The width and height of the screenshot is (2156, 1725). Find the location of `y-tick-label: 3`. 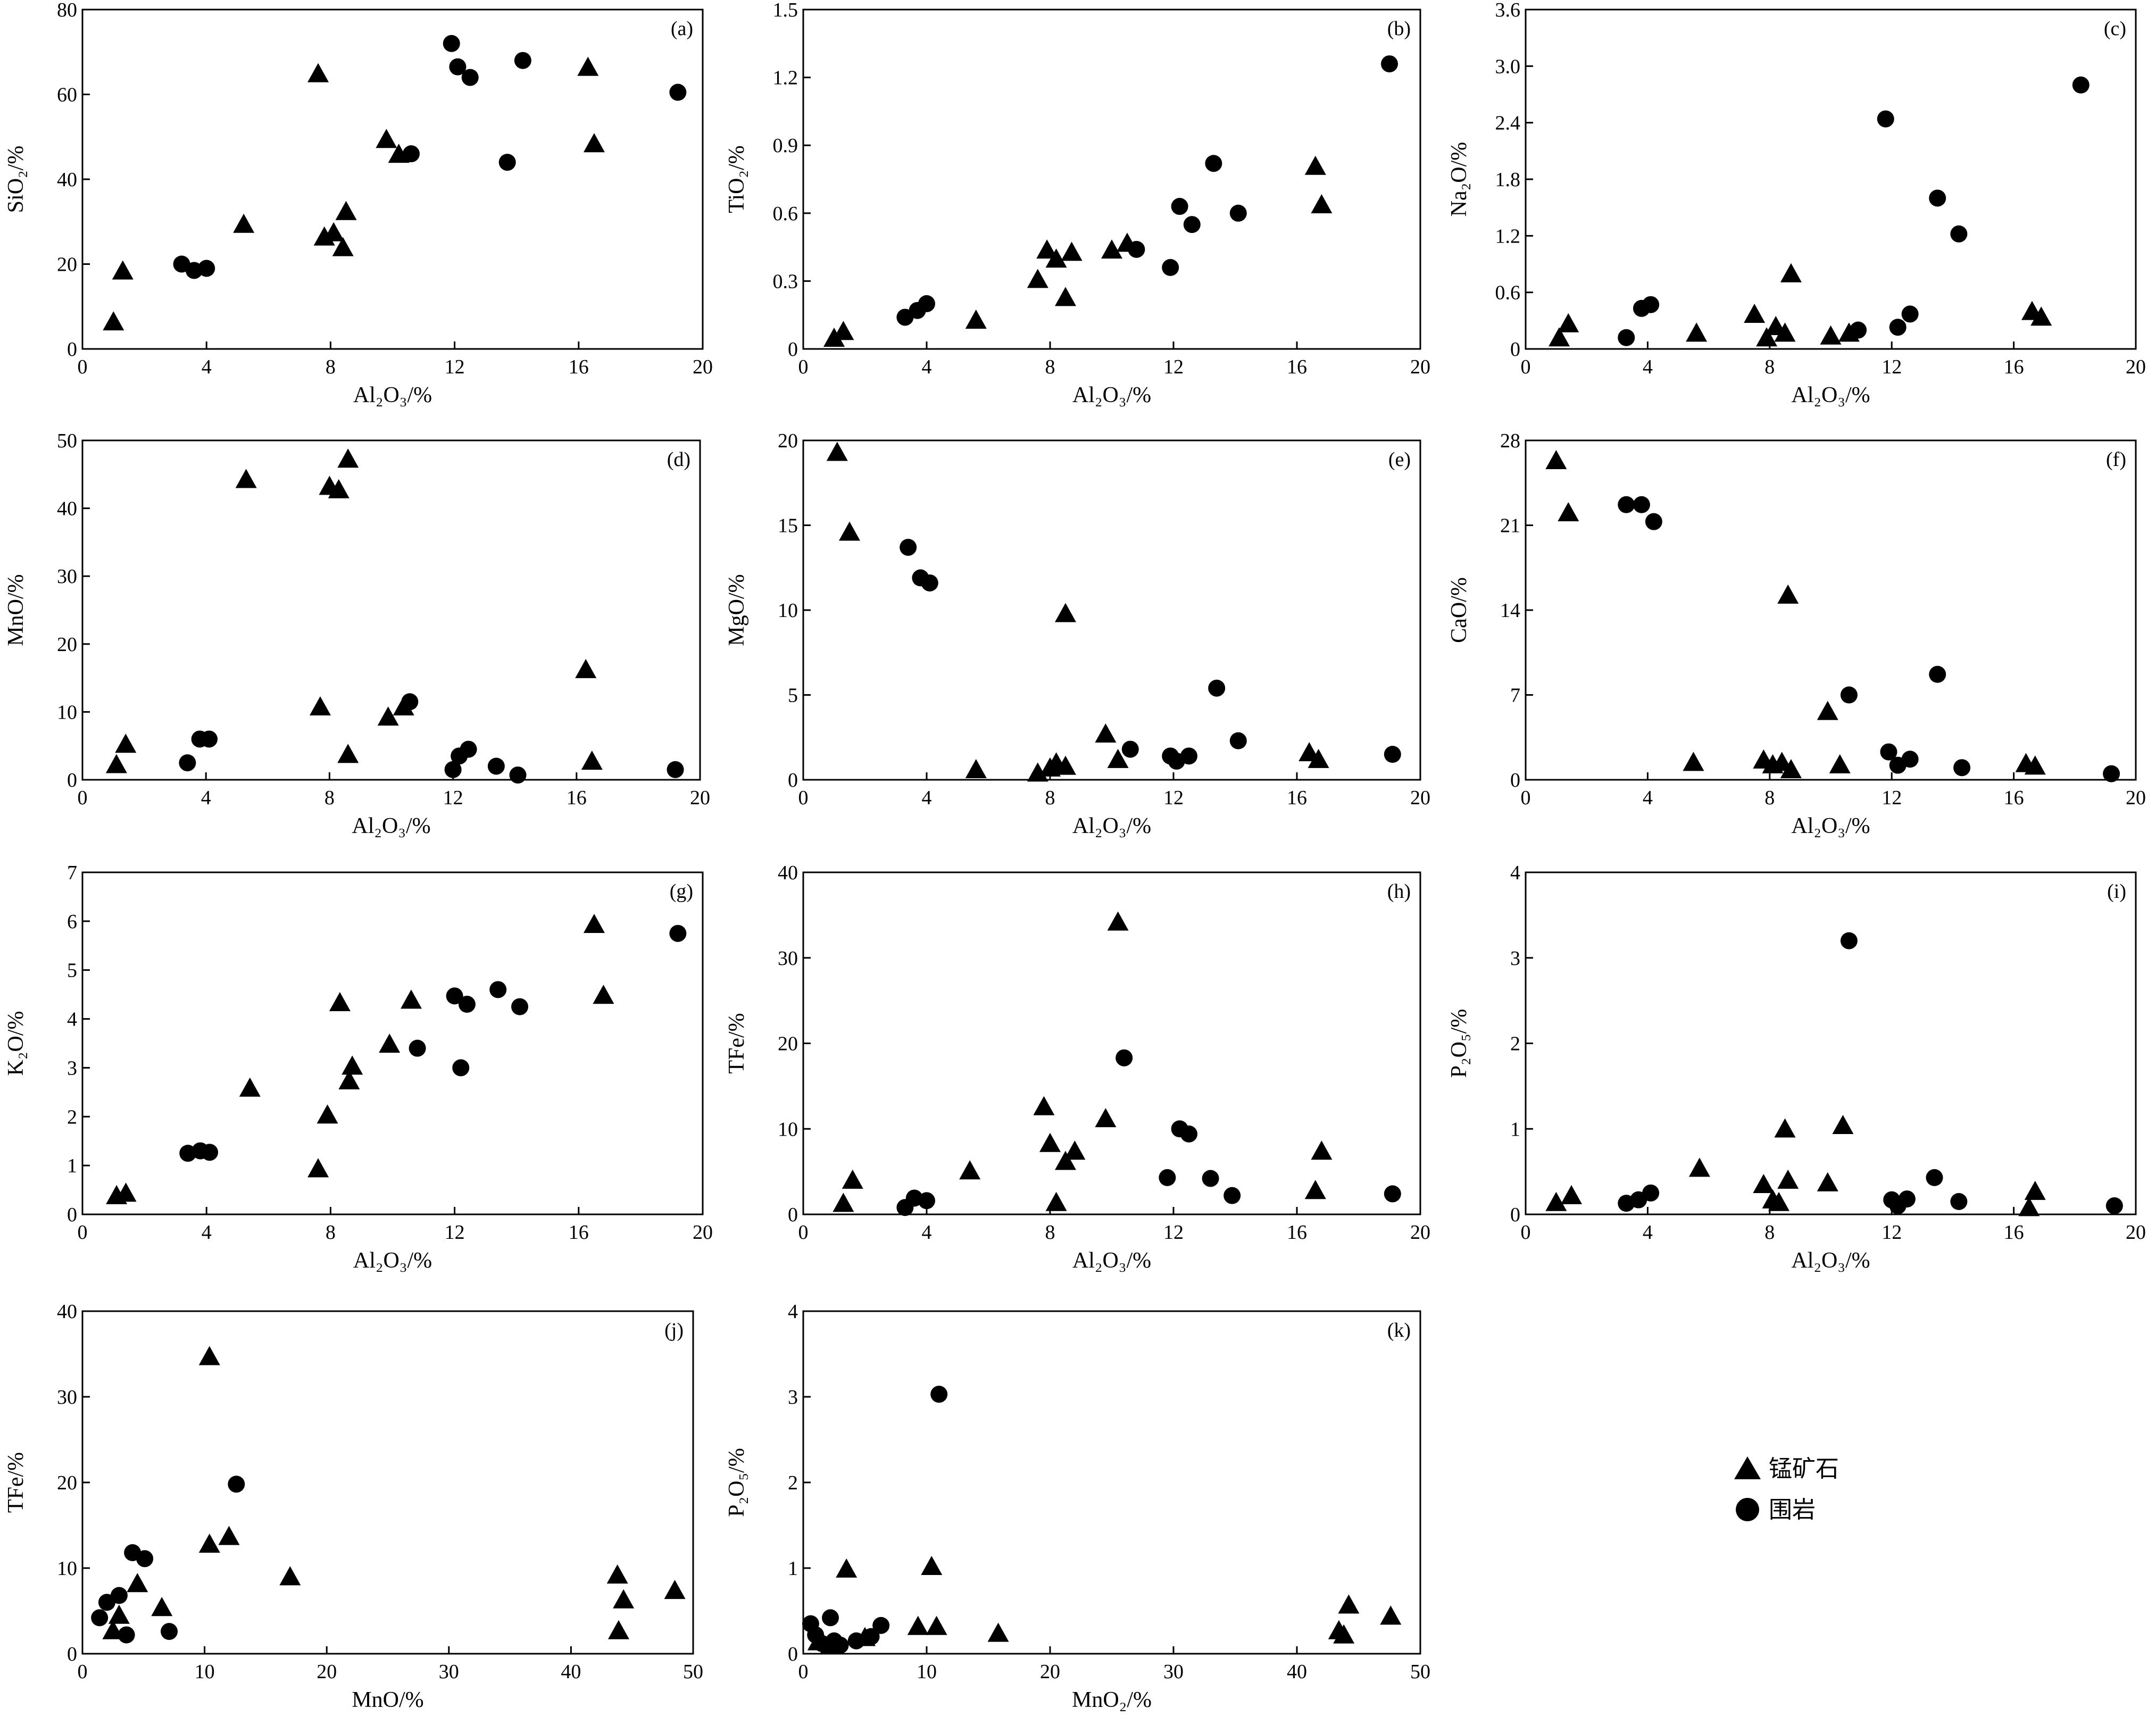

y-tick-label: 3 is located at coordinates (72, 1068).